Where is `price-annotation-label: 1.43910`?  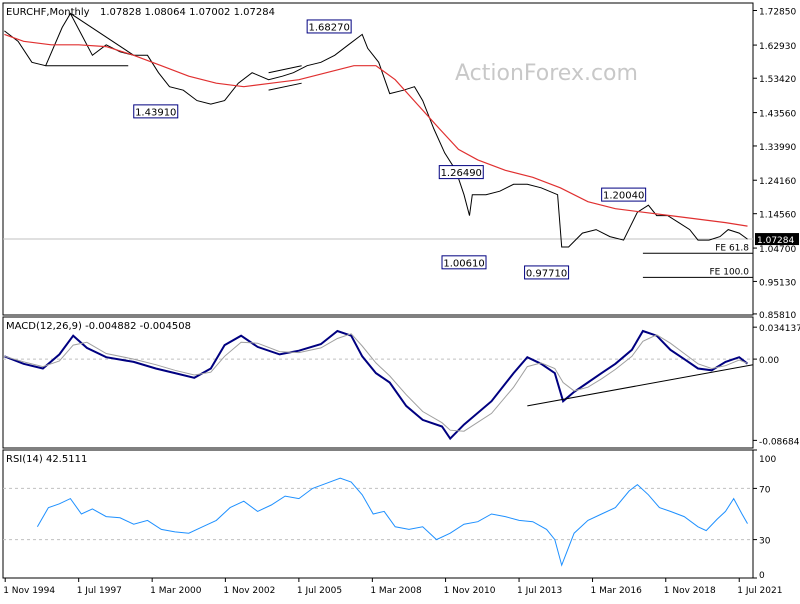
price-annotation-label: 1.43910 is located at coordinates (155, 112).